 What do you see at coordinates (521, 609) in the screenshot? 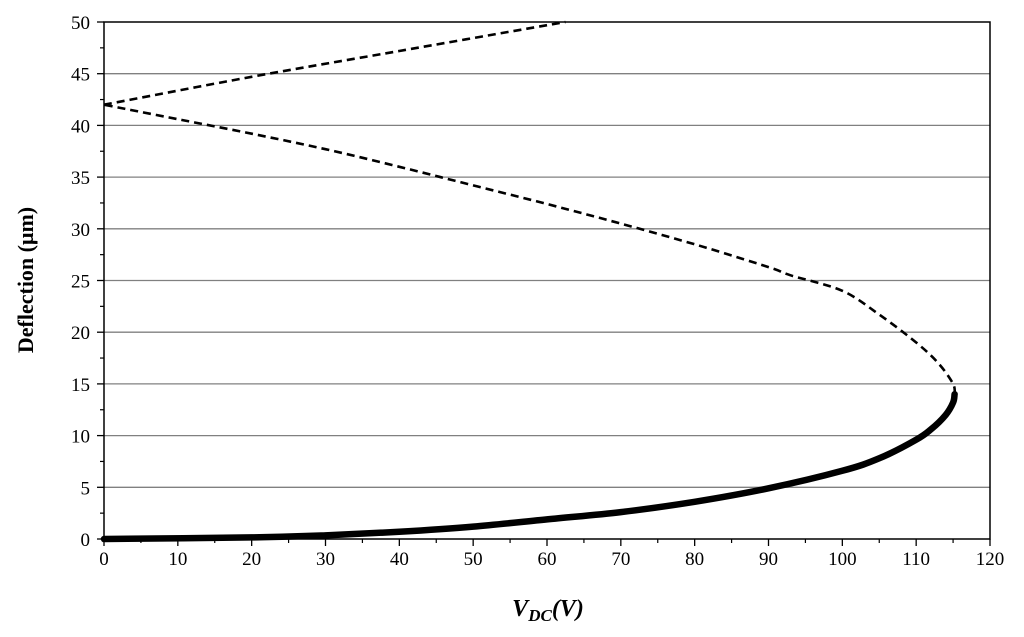
I see `x-axis-title-main: V` at bounding box center [521, 609].